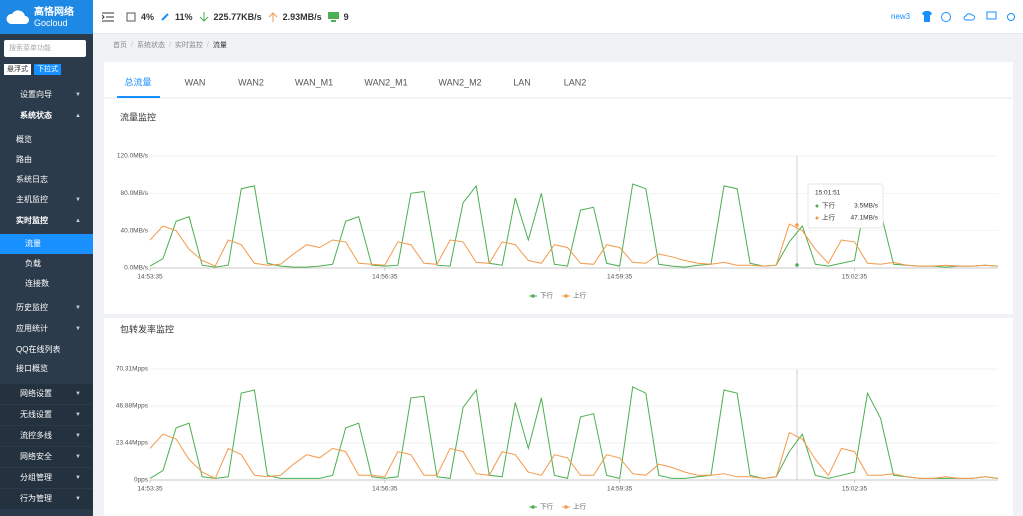 This screenshot has width=1023, height=516. What do you see at coordinates (36, 477) in the screenshot?
I see `menu-label: 分组管理` at bounding box center [36, 477].